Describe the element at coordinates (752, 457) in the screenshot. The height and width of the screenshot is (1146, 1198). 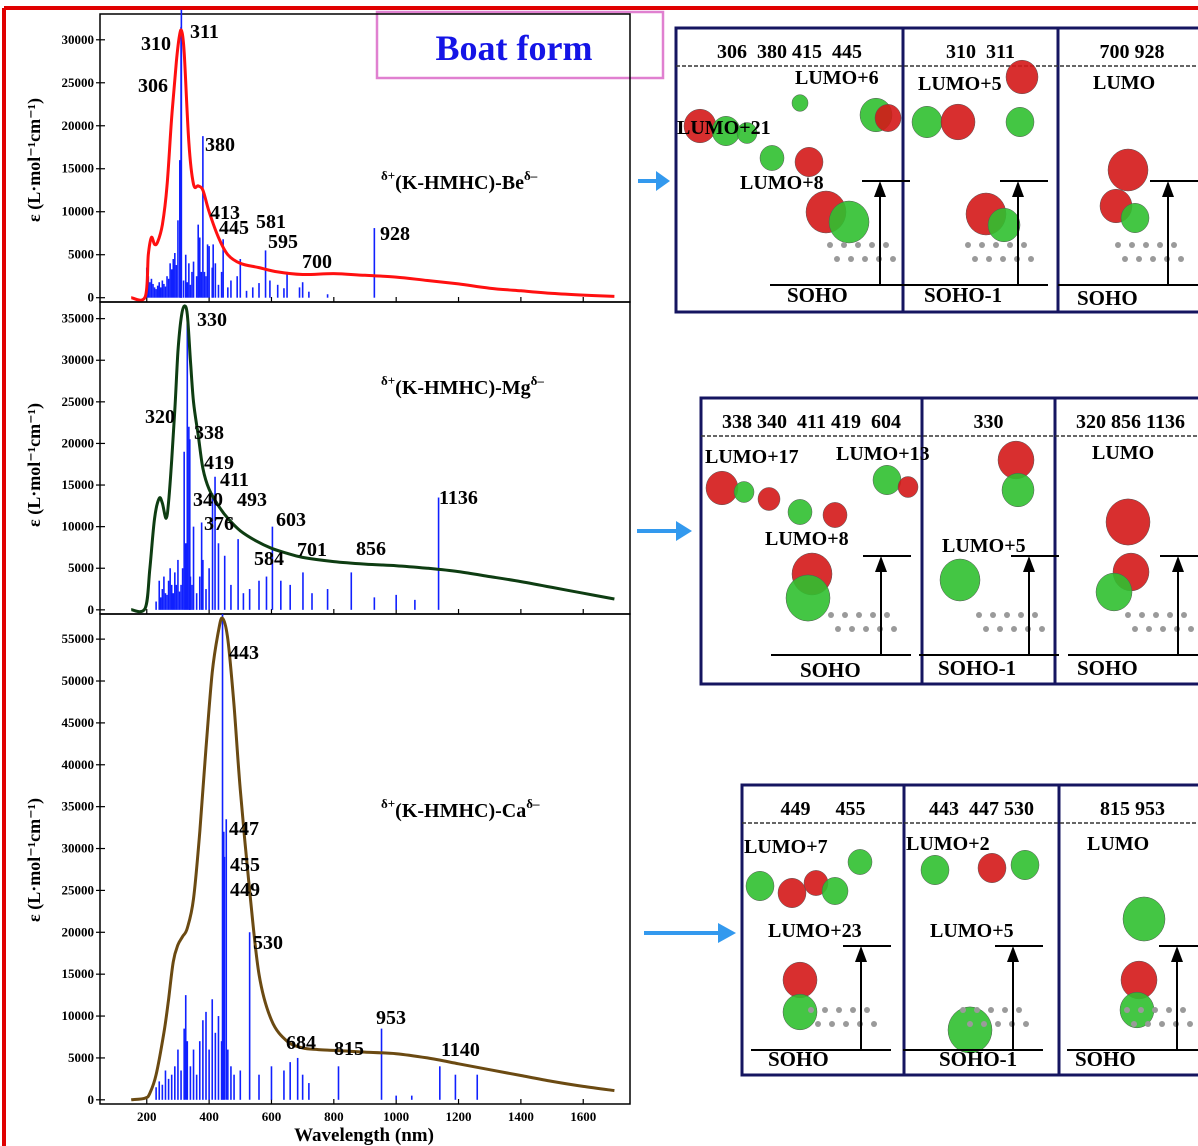
I see `orbital-label: LUMO+17` at that location.